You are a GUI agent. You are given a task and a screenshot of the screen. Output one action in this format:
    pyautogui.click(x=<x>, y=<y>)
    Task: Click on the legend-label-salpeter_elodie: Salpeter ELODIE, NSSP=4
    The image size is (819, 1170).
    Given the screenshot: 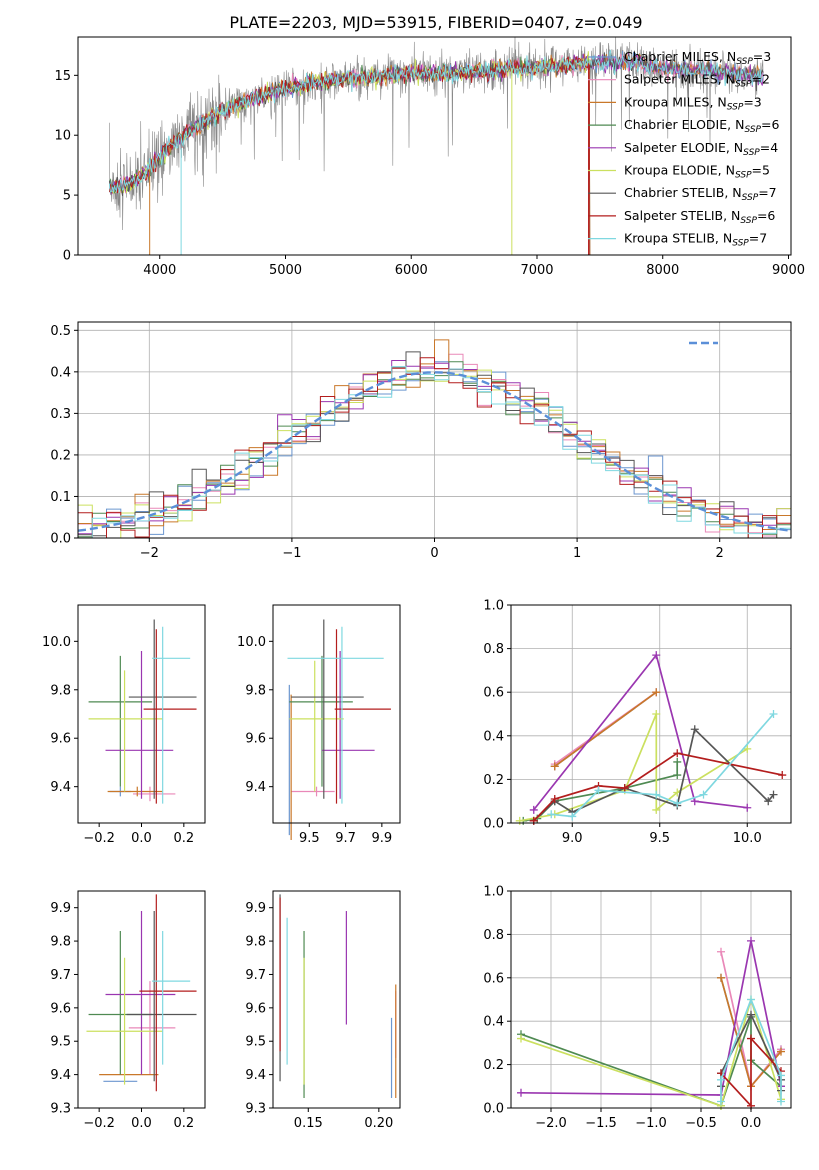 What is the action you would take?
    pyautogui.click(x=701, y=149)
    